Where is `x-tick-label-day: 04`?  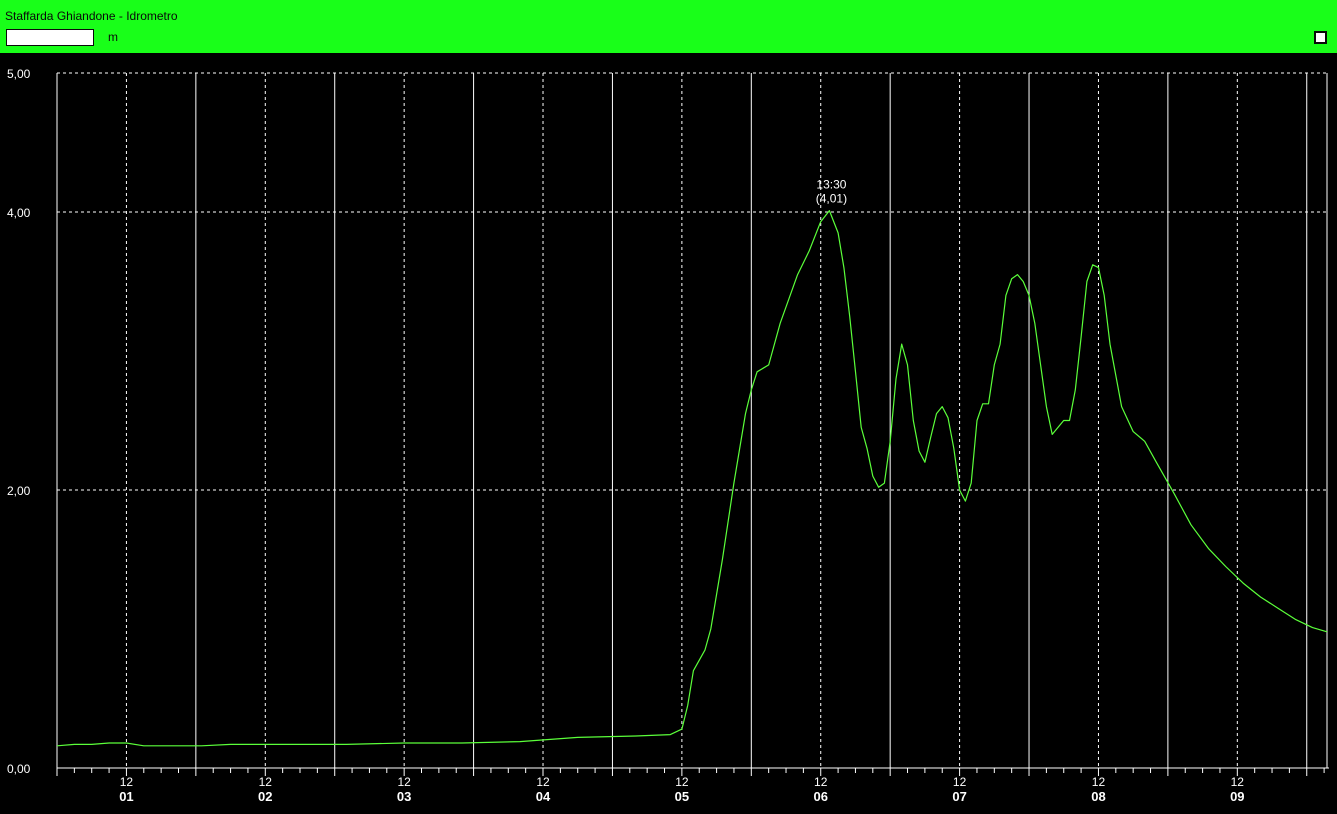
x-tick-label-day: 04 is located at coordinates (543, 796).